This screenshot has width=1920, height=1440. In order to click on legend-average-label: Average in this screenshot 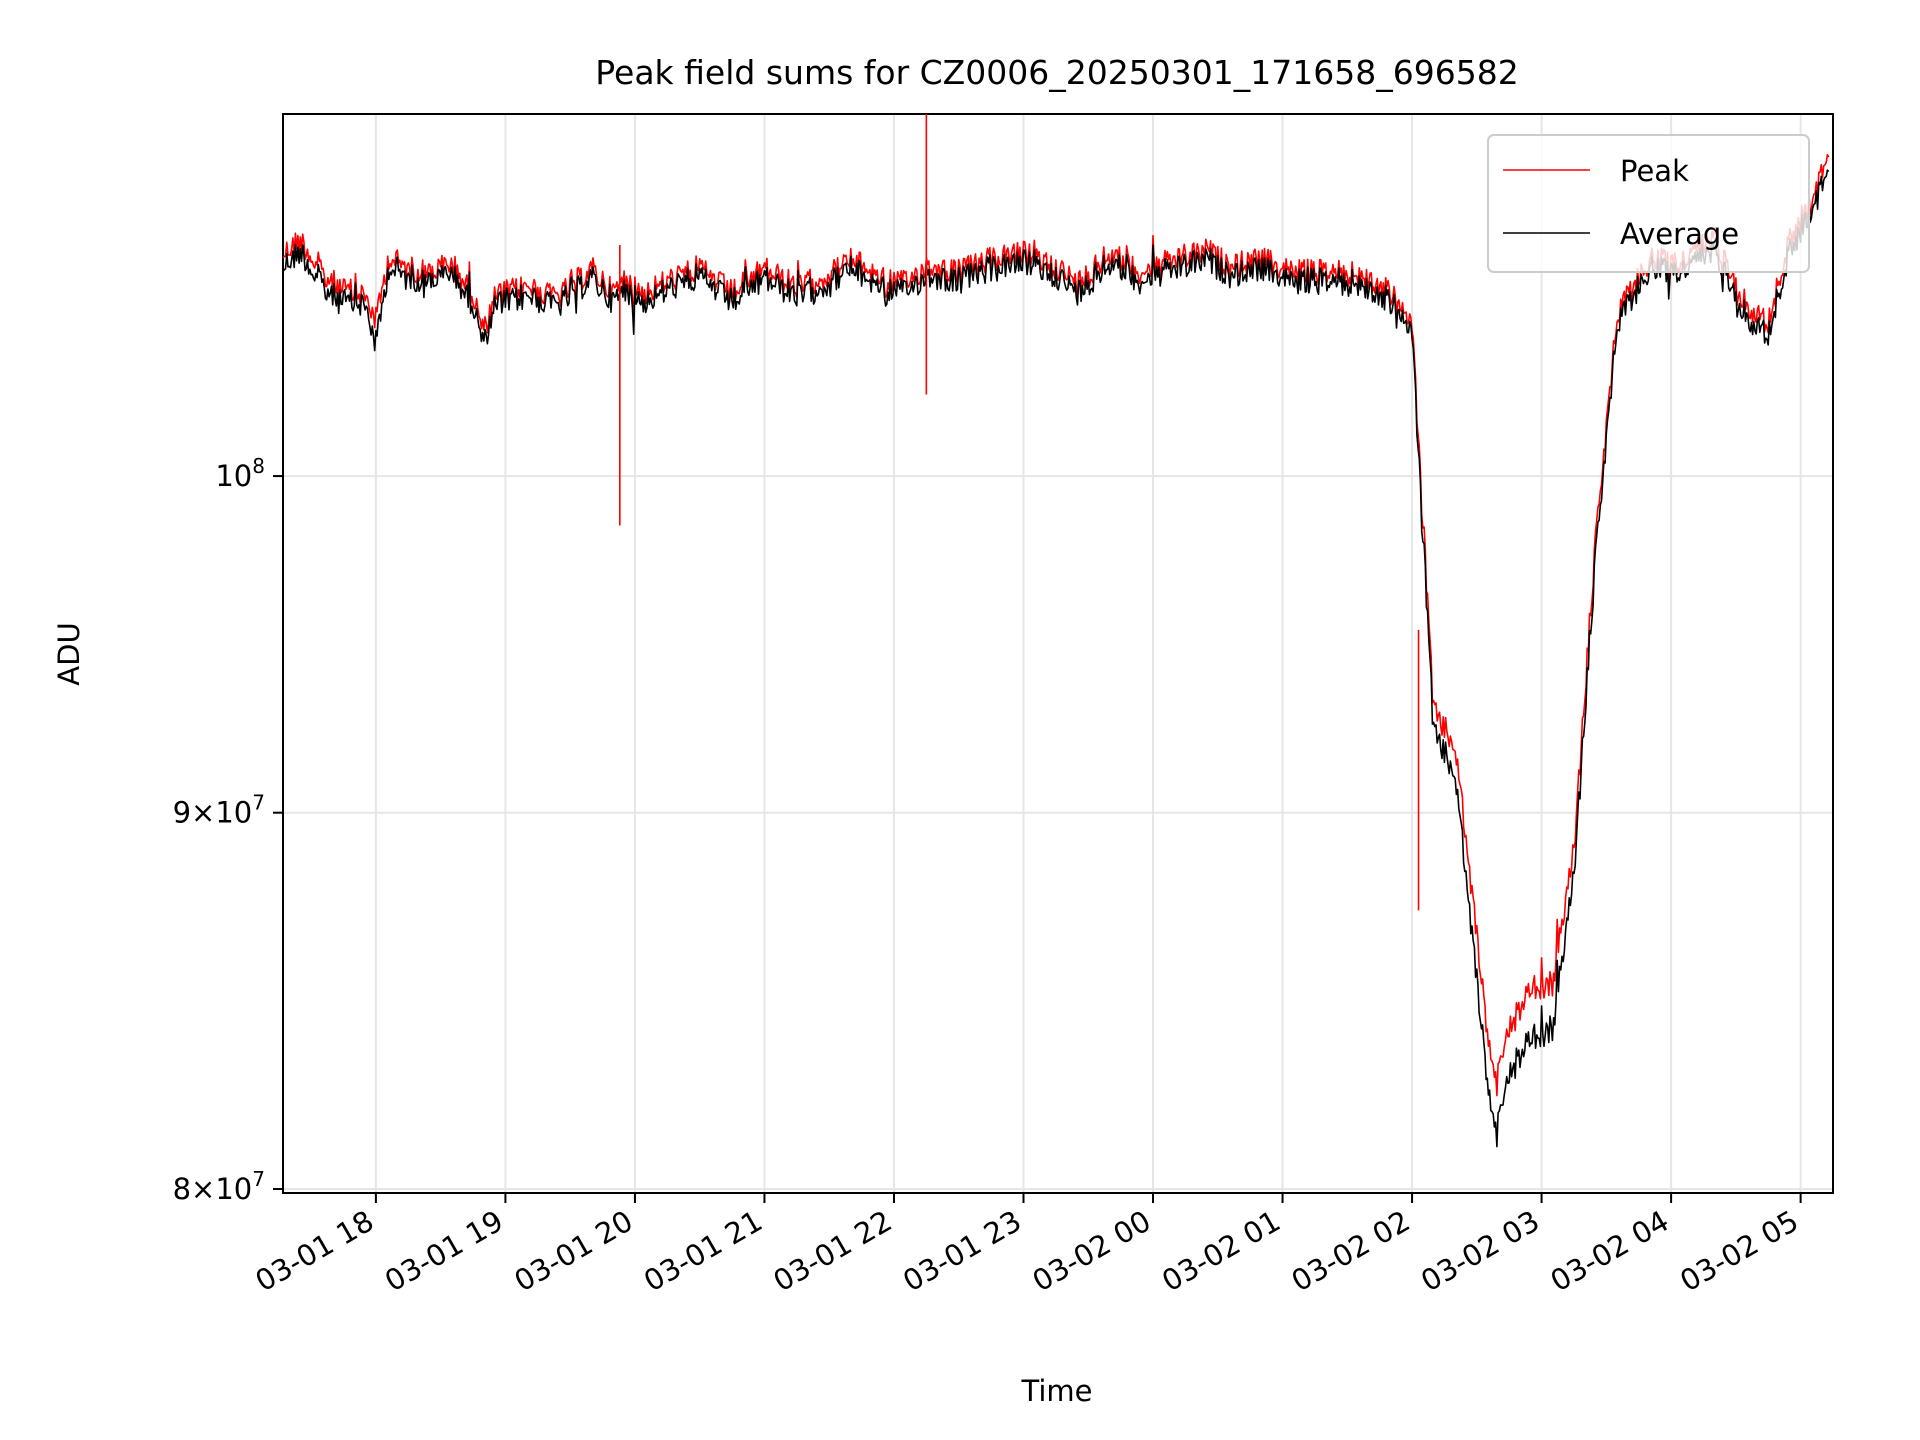, I will do `click(1679, 234)`.